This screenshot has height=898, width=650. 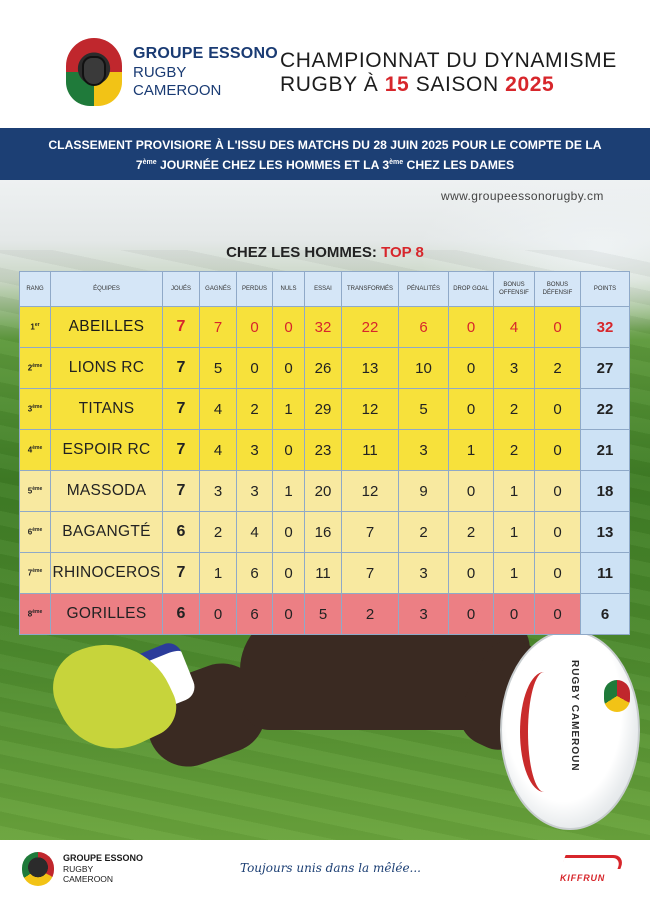 What do you see at coordinates (397, 84) in the screenshot?
I see `title-fifteen: 15` at bounding box center [397, 84].